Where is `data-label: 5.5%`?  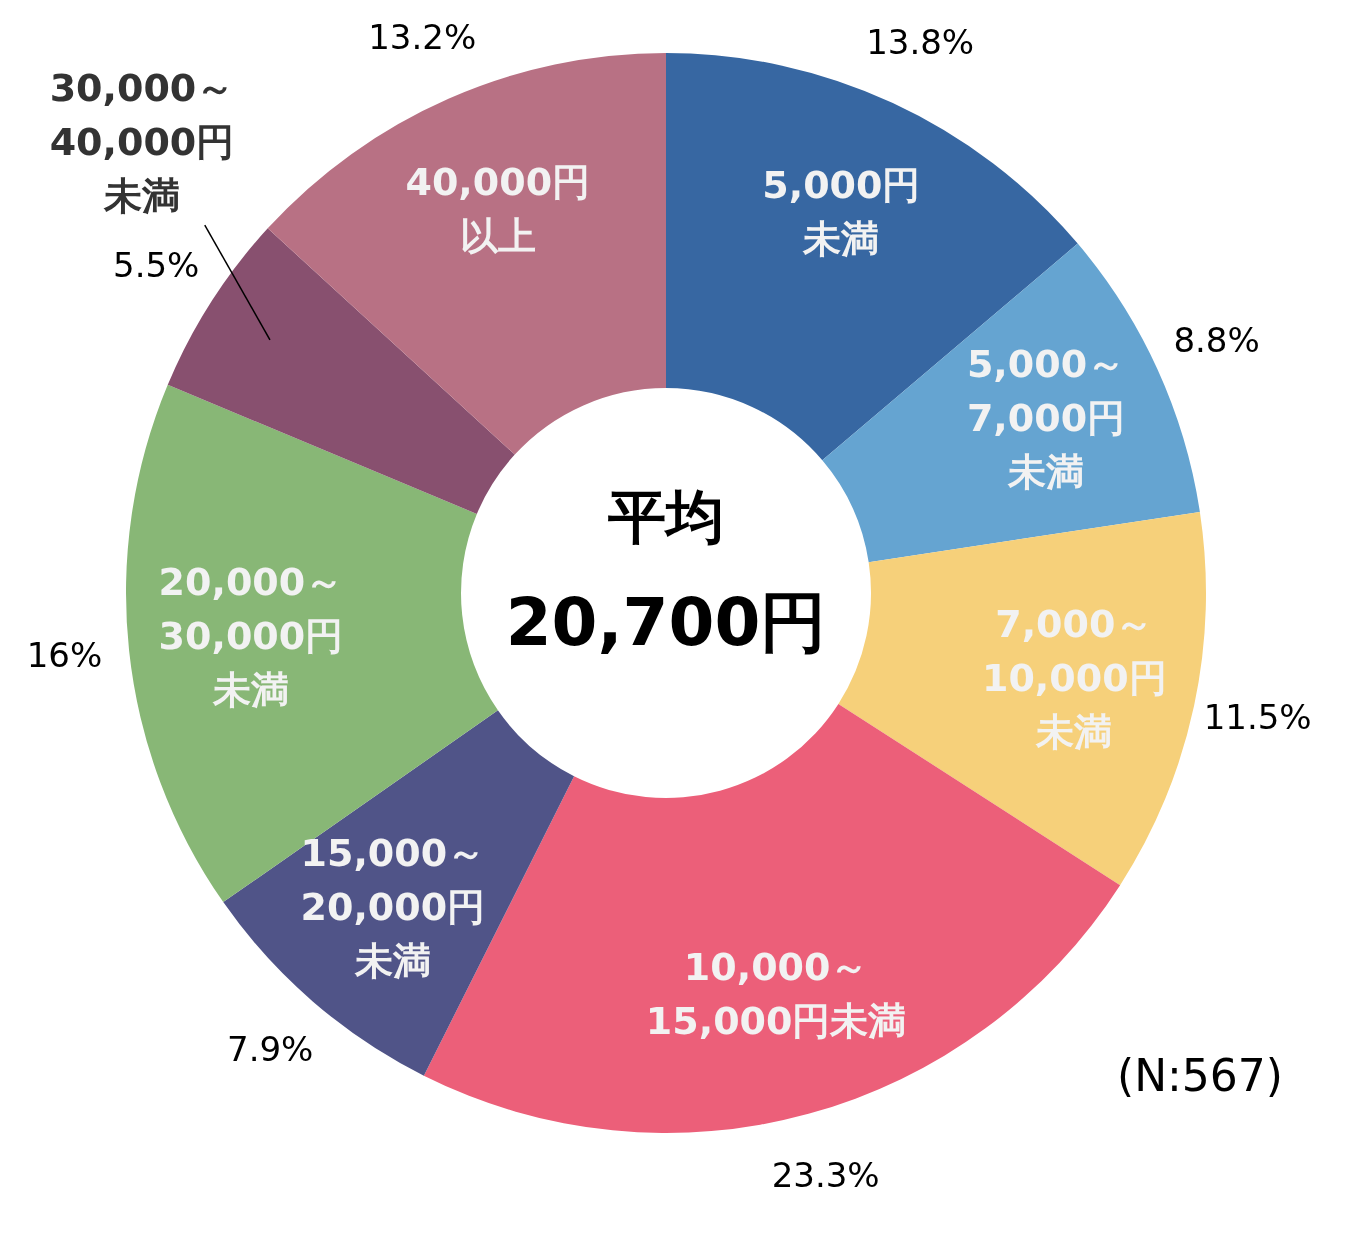 data-label: 5.5% is located at coordinates (156, 265).